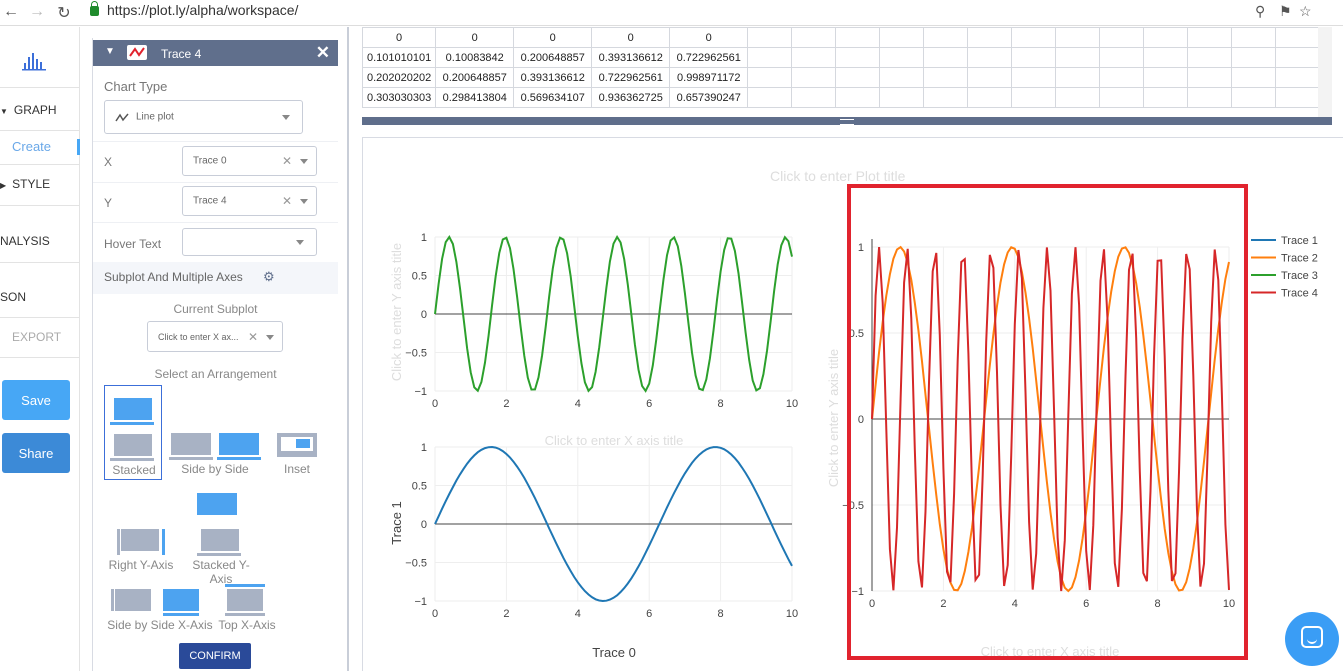 This screenshot has height=671, width=1343. What do you see at coordinates (399, 57) in the screenshot?
I see `table-cell: 0.101010101` at bounding box center [399, 57].